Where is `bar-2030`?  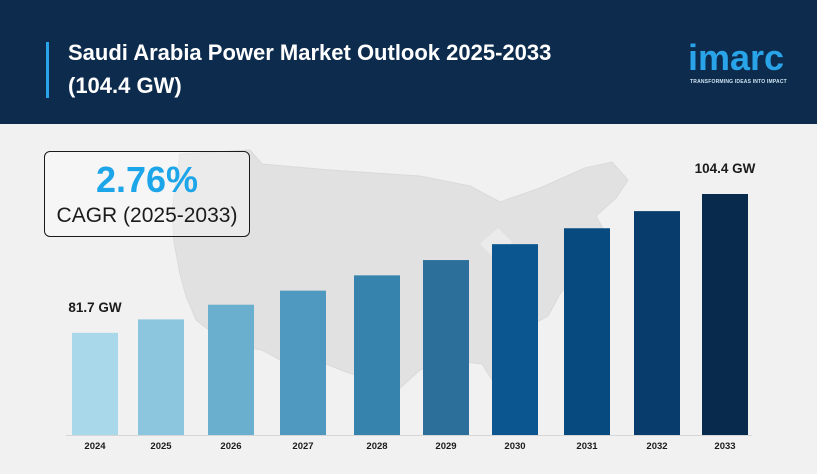 bar-2030 is located at coordinates (515, 339).